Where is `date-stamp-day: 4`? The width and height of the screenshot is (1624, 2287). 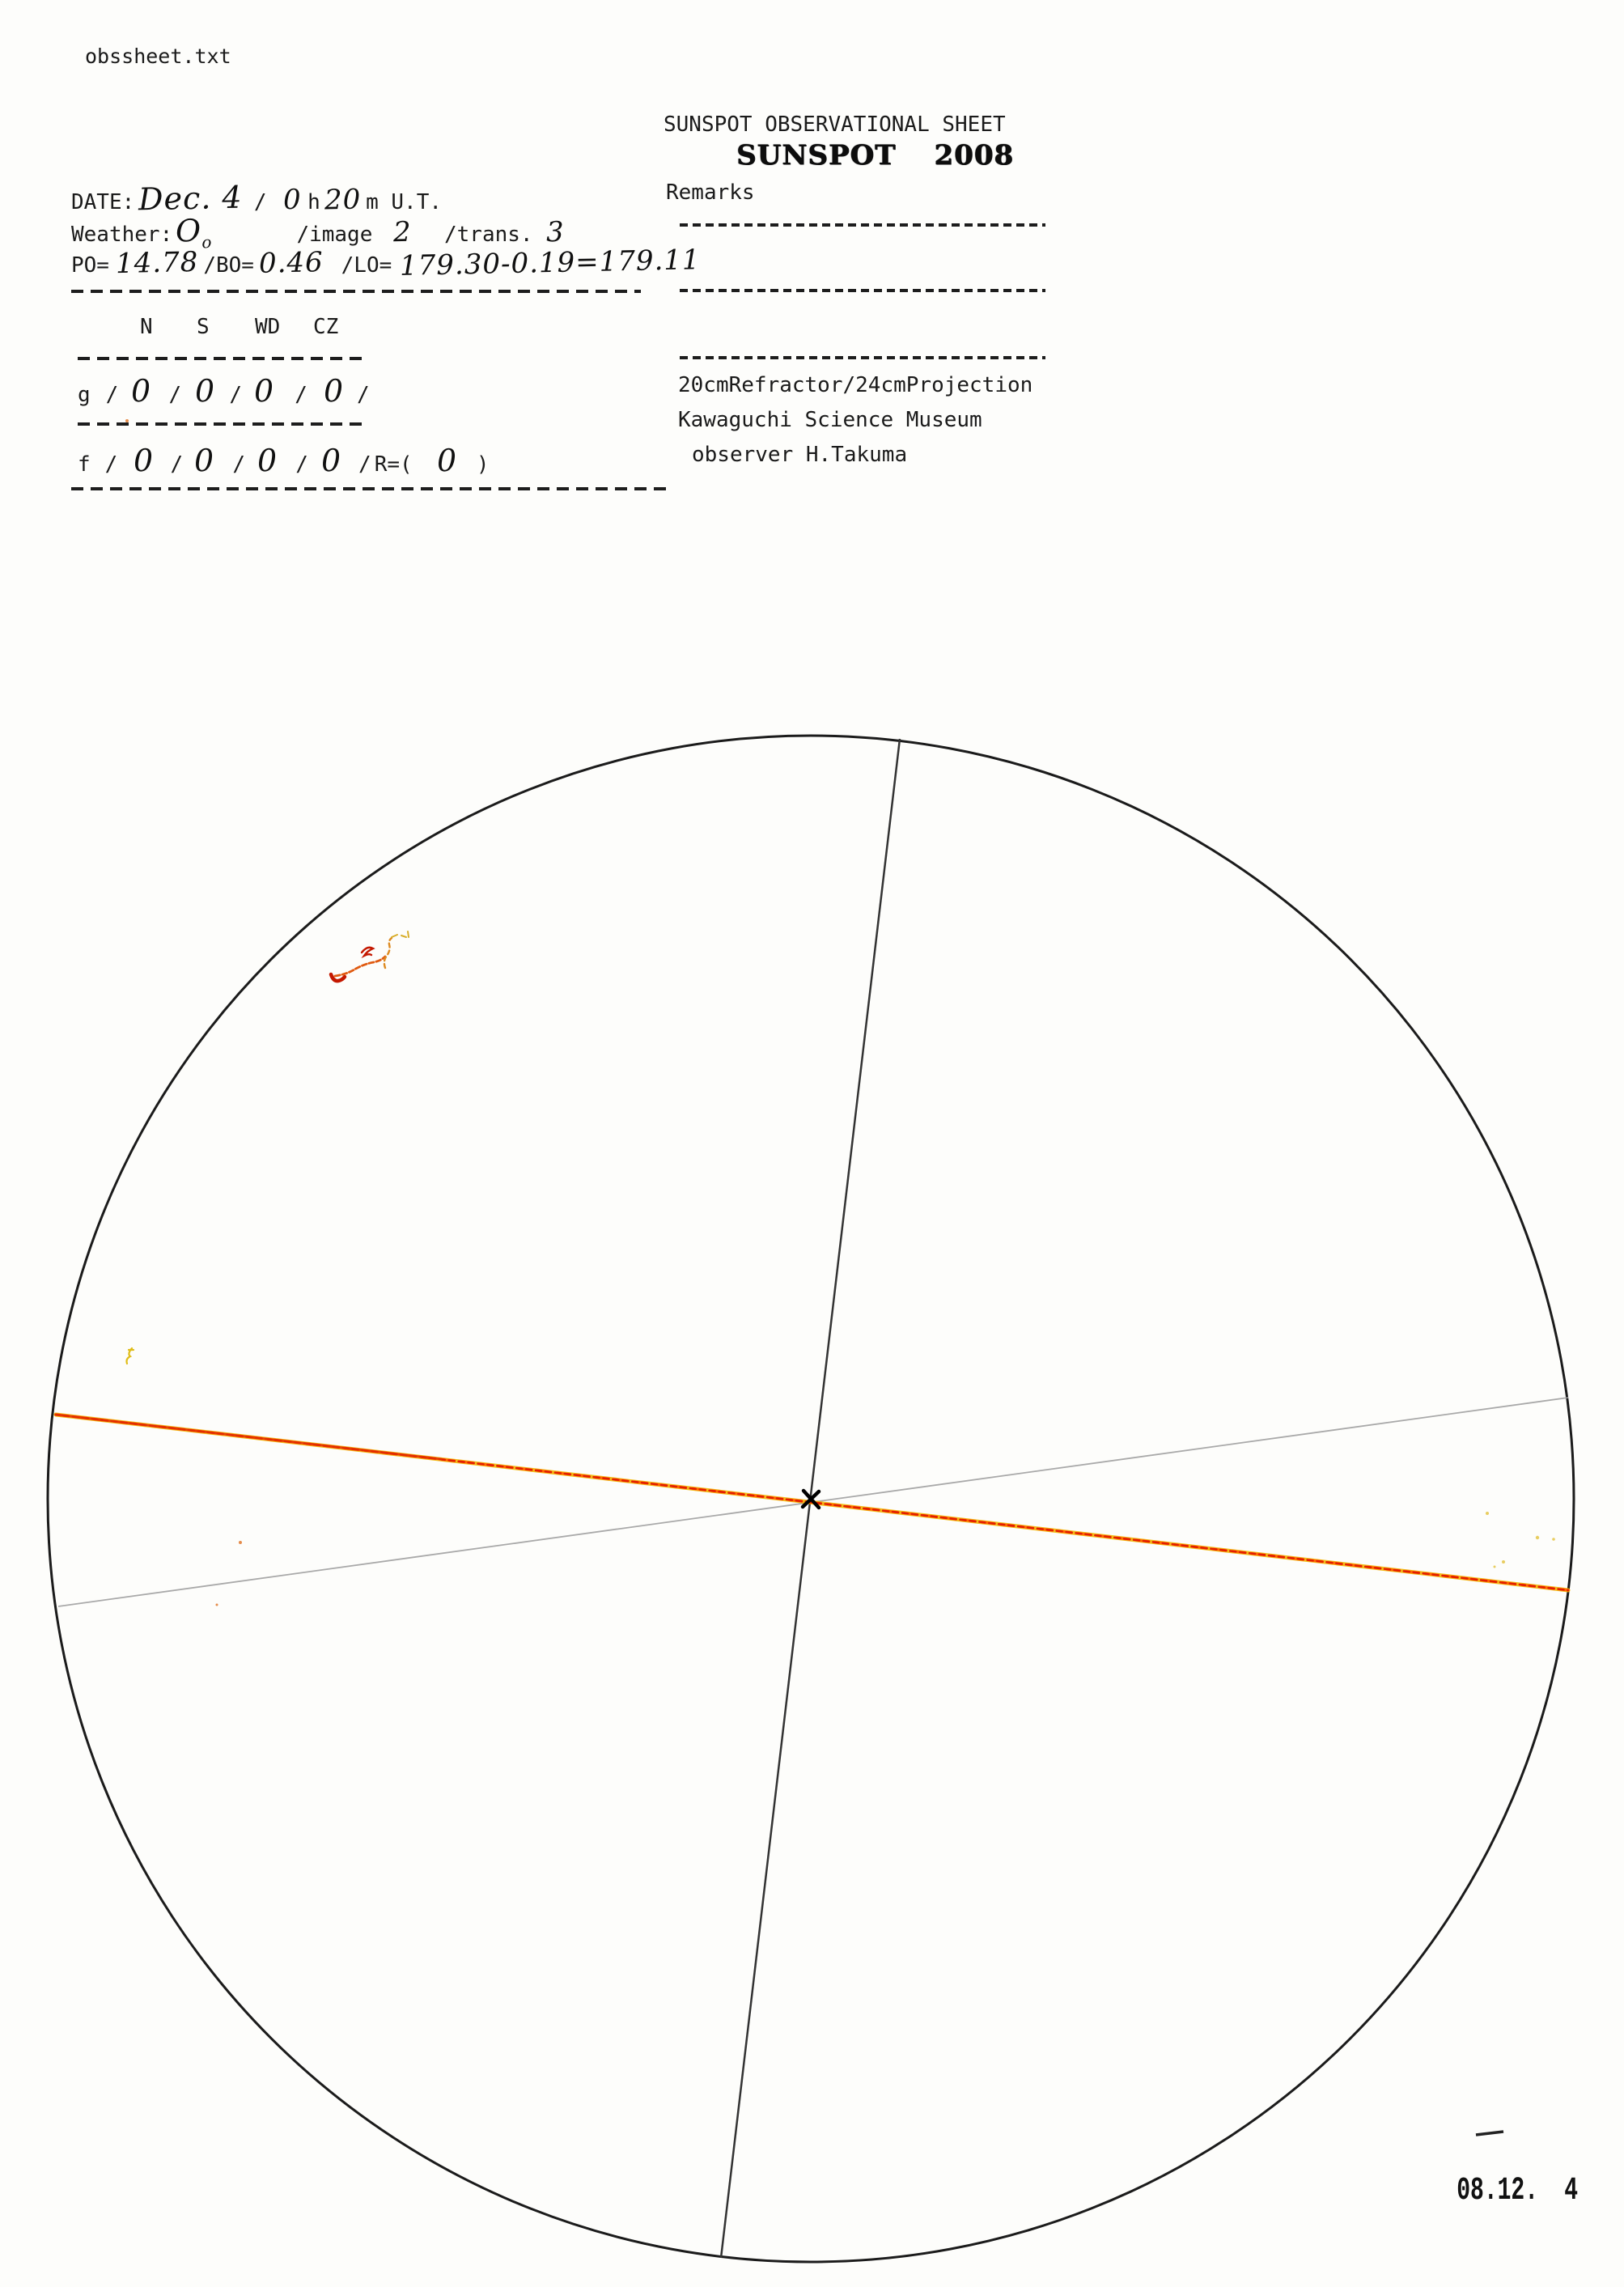
date-stamp-day: 4 is located at coordinates (1571, 2191).